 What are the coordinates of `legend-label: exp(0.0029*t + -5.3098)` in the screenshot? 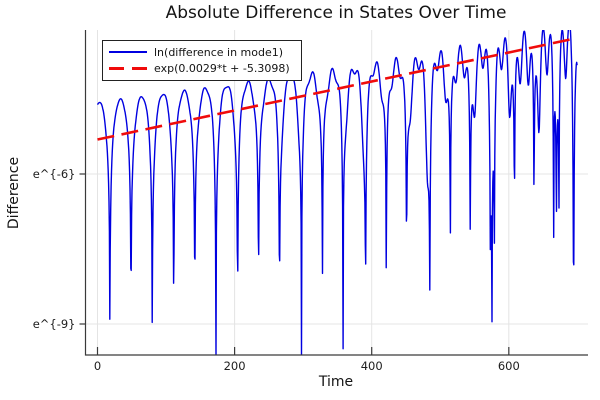 It's located at (222, 68).